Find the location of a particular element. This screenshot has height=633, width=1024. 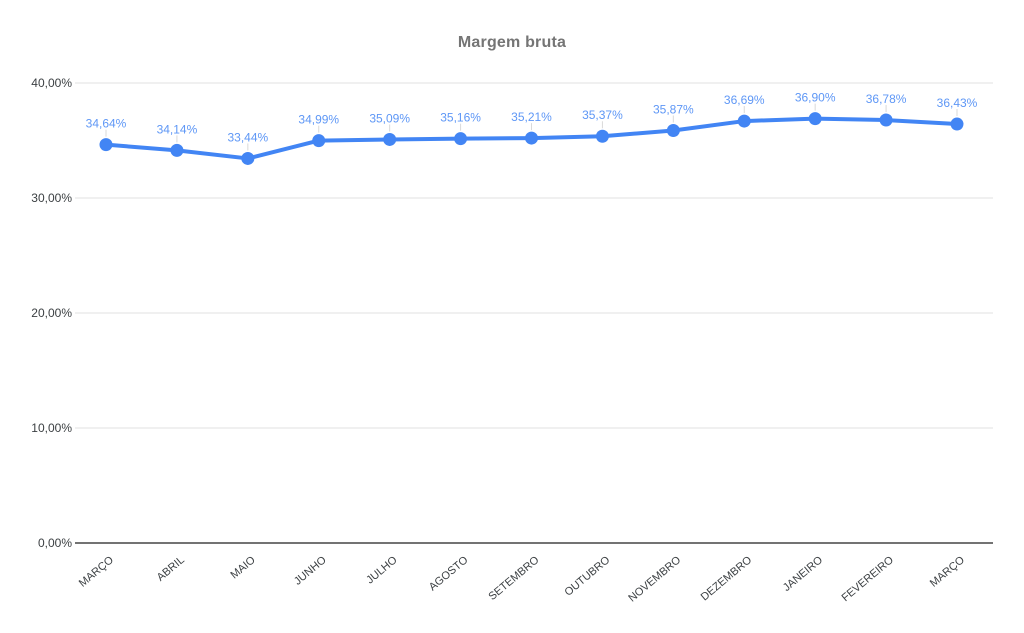

data-point-label: 36,78% is located at coordinates (886, 99).